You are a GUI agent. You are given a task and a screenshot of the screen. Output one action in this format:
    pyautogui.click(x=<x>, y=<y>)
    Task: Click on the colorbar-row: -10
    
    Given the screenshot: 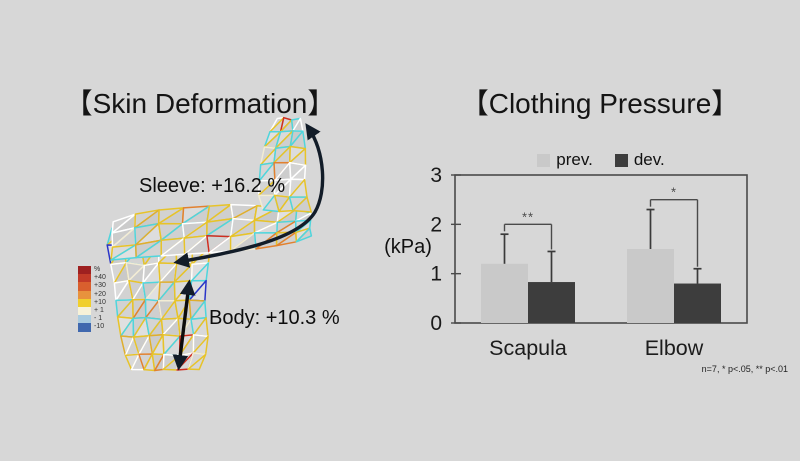 What is the action you would take?
    pyautogui.click(x=92, y=327)
    